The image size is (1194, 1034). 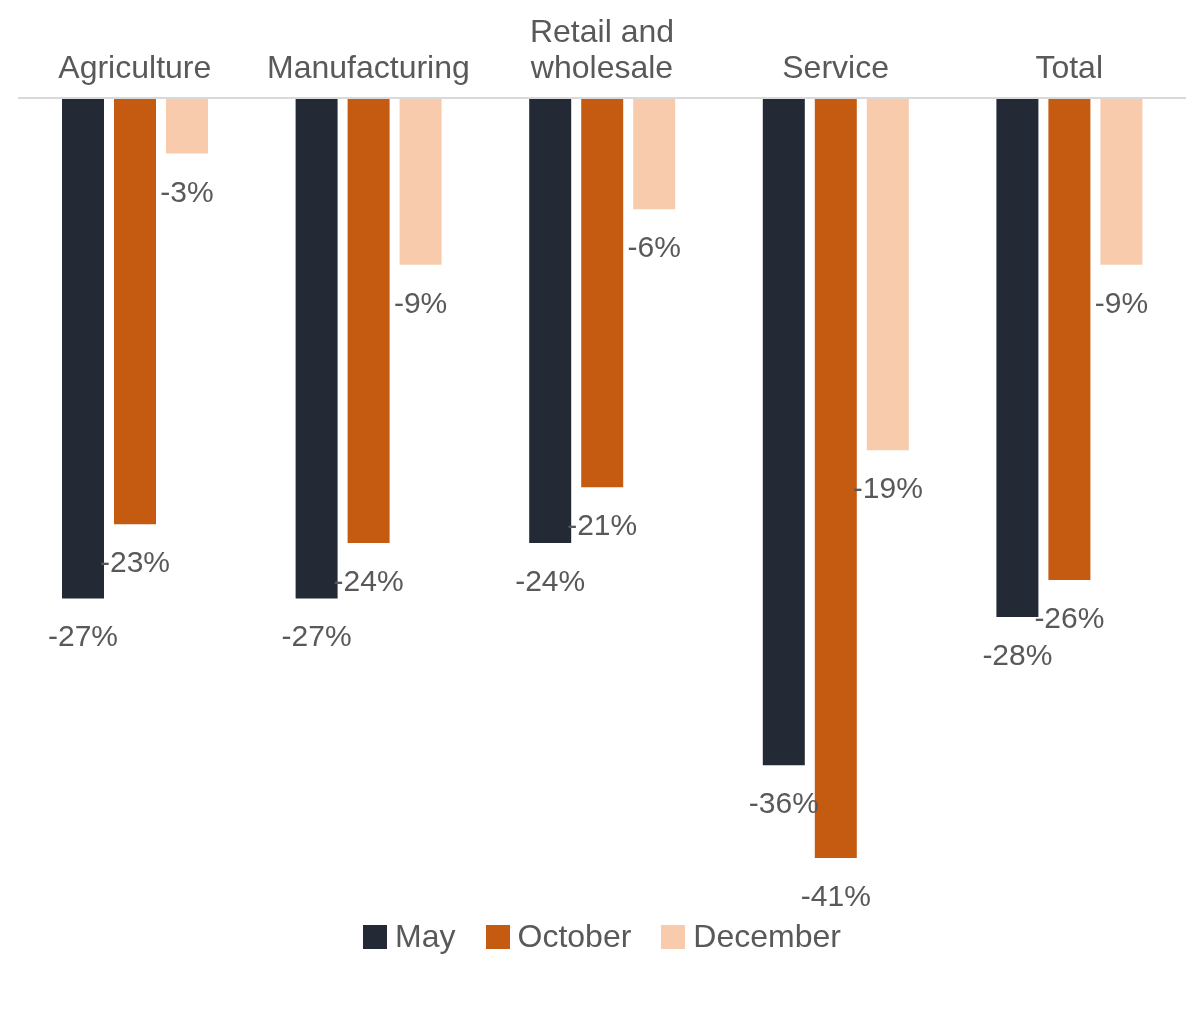 I want to click on data-label: -3%, so click(x=187, y=191).